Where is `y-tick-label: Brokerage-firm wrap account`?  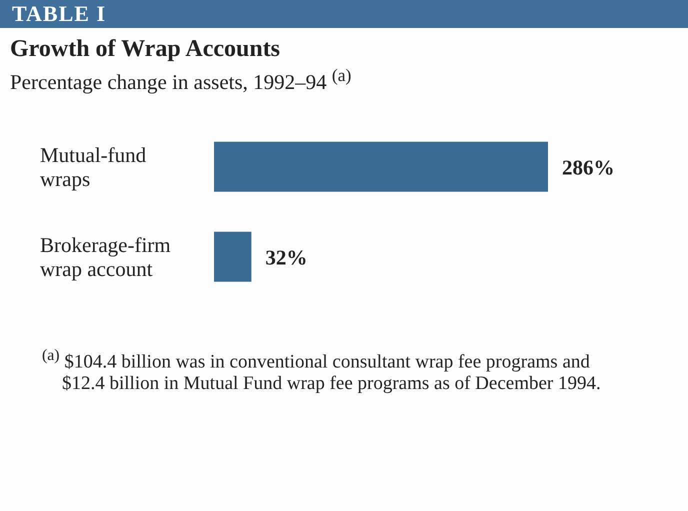
y-tick-label: Brokerage-firm wrap account is located at coordinates (105, 257).